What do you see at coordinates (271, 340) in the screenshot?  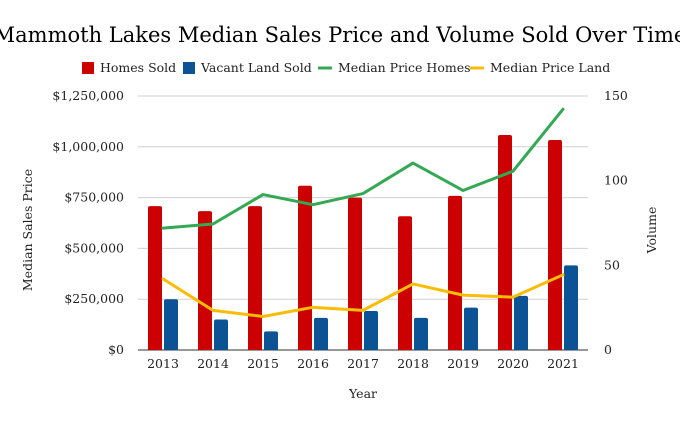 I see `bar-vacant-land-sold-2015` at bounding box center [271, 340].